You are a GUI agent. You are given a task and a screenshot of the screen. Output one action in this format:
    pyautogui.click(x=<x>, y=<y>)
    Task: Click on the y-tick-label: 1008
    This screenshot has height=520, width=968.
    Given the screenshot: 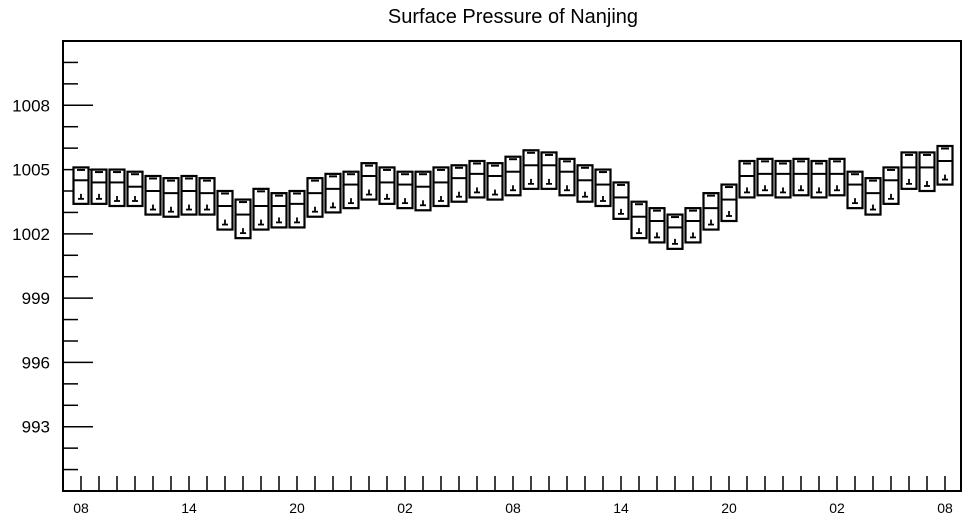 What is the action you would take?
    pyautogui.click(x=31, y=105)
    